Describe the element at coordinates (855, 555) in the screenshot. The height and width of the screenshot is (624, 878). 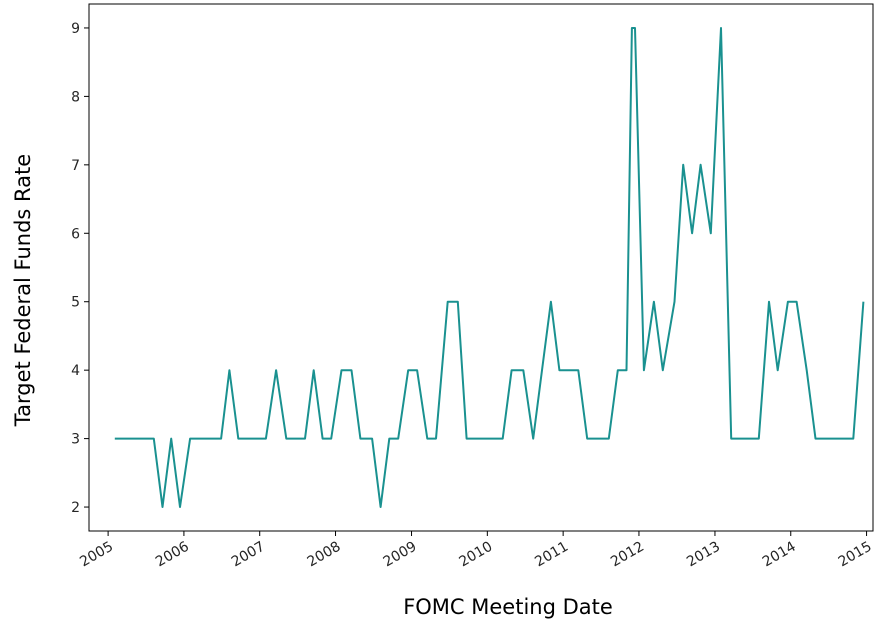
I see `x-tick-label: 2015` at that location.